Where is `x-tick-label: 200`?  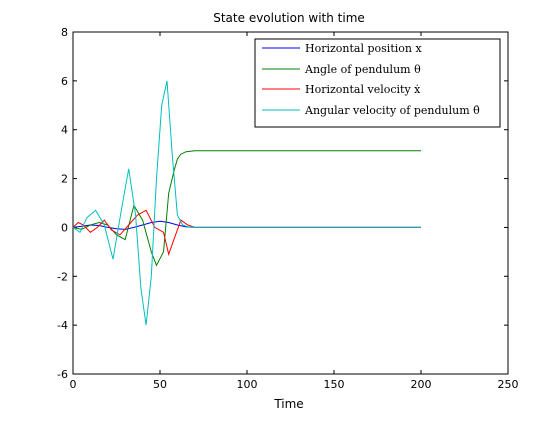 x-tick-label: 200 is located at coordinates (421, 384).